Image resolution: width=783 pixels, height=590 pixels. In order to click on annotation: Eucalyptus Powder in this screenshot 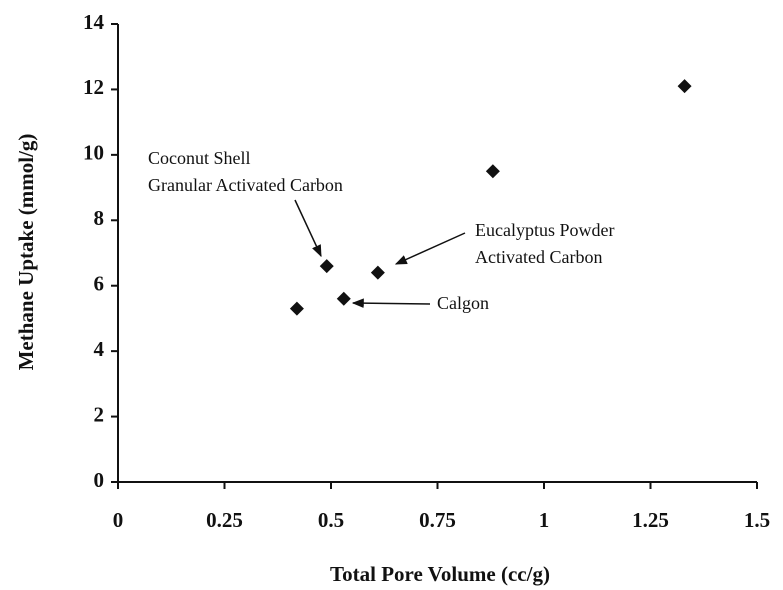, I will do `click(544, 230)`.